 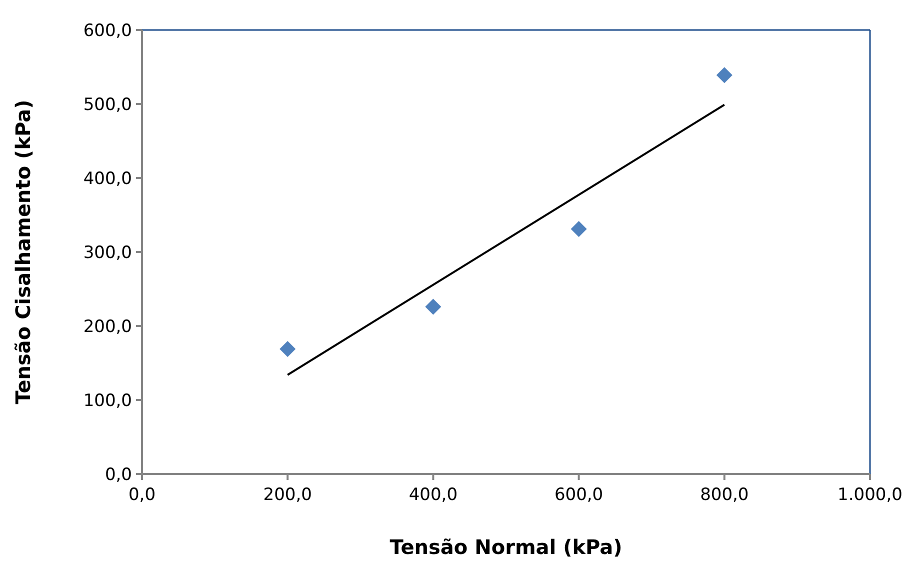 What do you see at coordinates (118, 474) in the screenshot?
I see `y-tick-label: 0,0` at bounding box center [118, 474].